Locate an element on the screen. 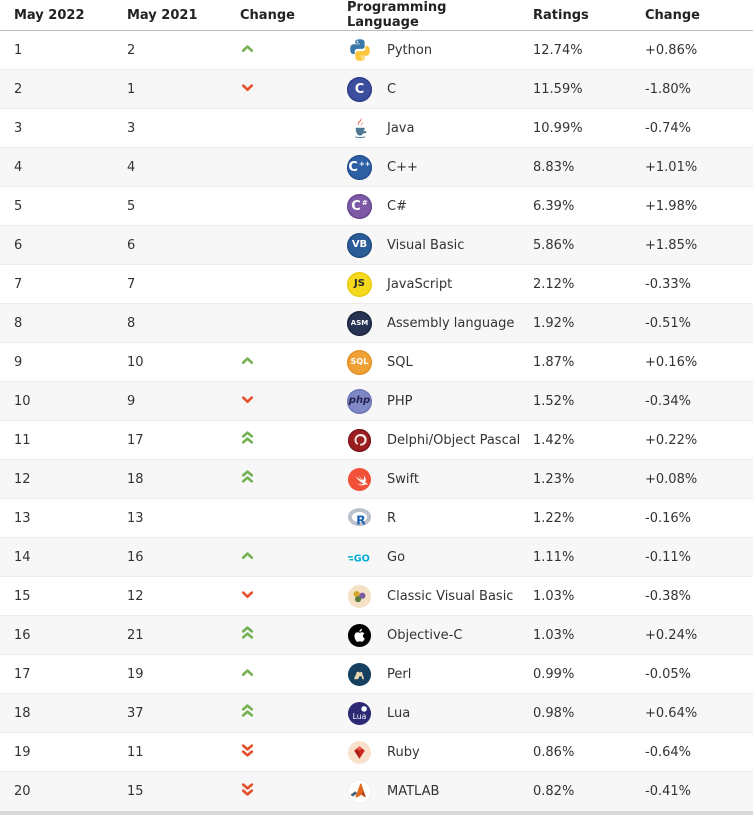 The height and width of the screenshot is (815, 753). rank-2021-cell: 9 is located at coordinates (131, 401).